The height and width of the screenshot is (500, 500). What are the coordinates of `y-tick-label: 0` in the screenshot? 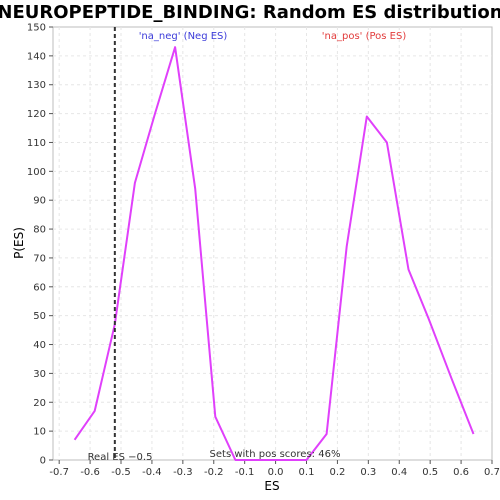 It's located at (43, 461).